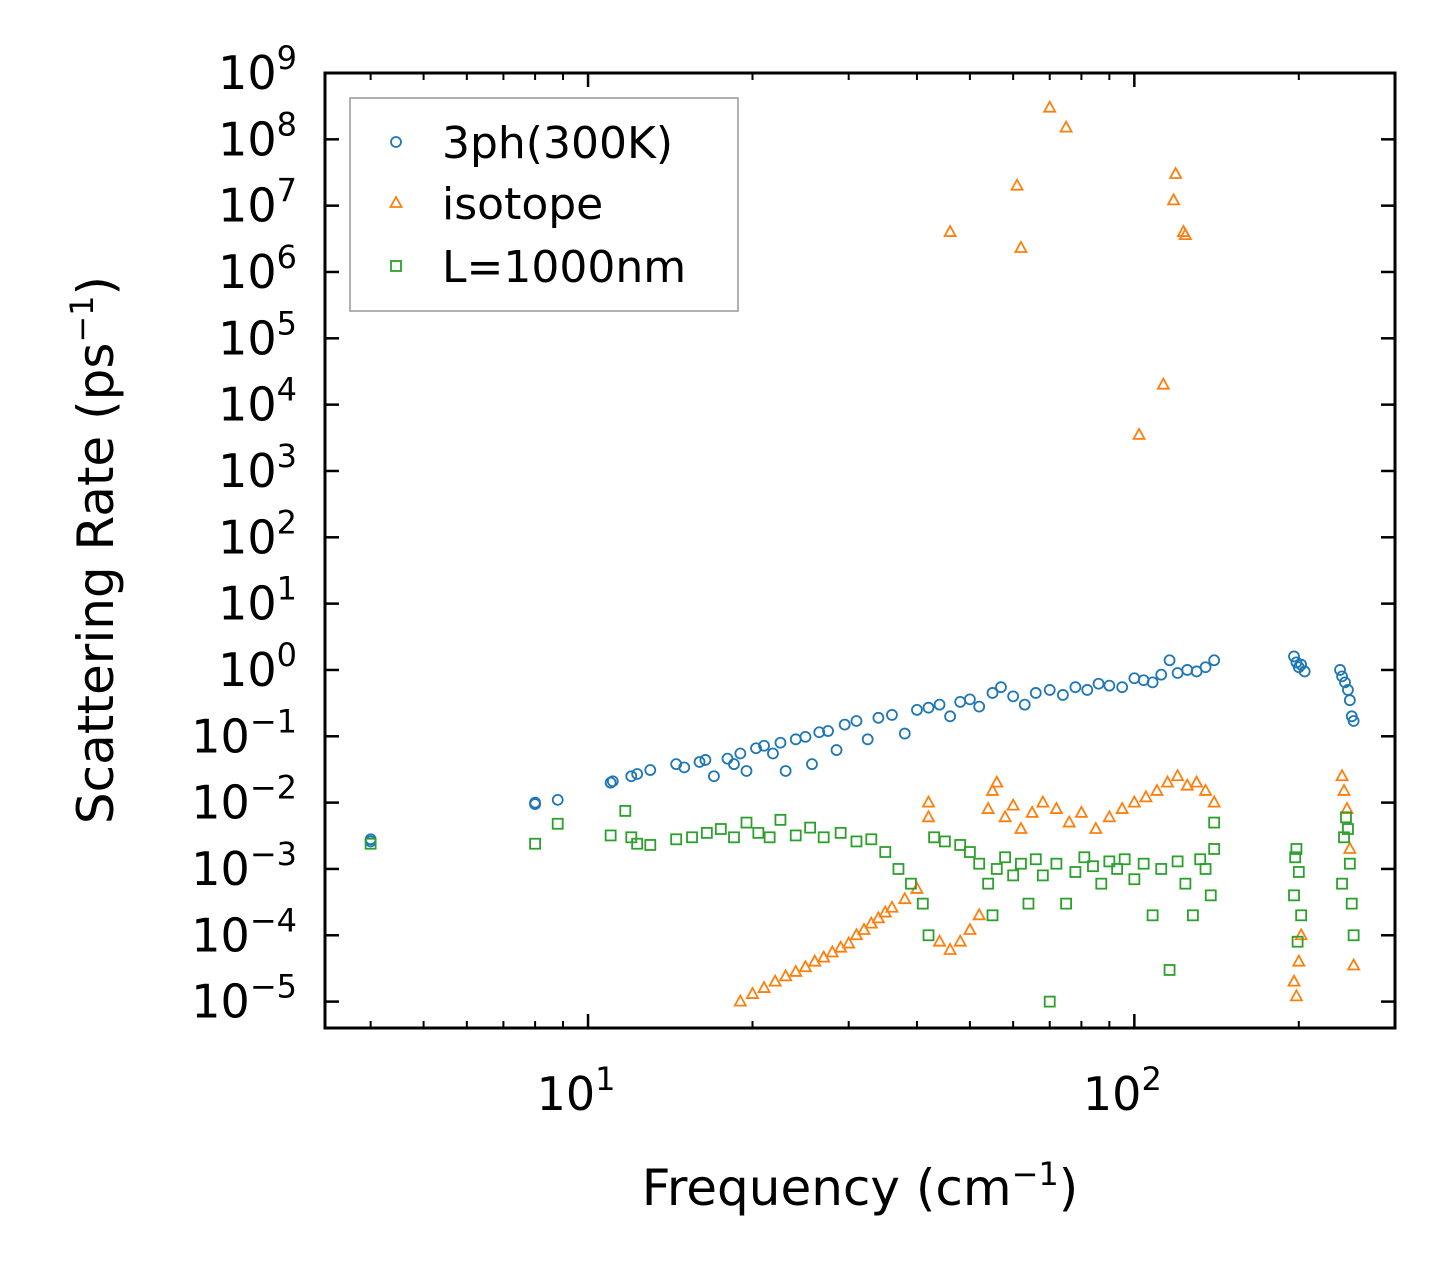 The height and width of the screenshot is (1279, 1455). What do you see at coordinates (257, 666) in the screenshot?
I see `y-tick-label: 10⁰` at bounding box center [257, 666].